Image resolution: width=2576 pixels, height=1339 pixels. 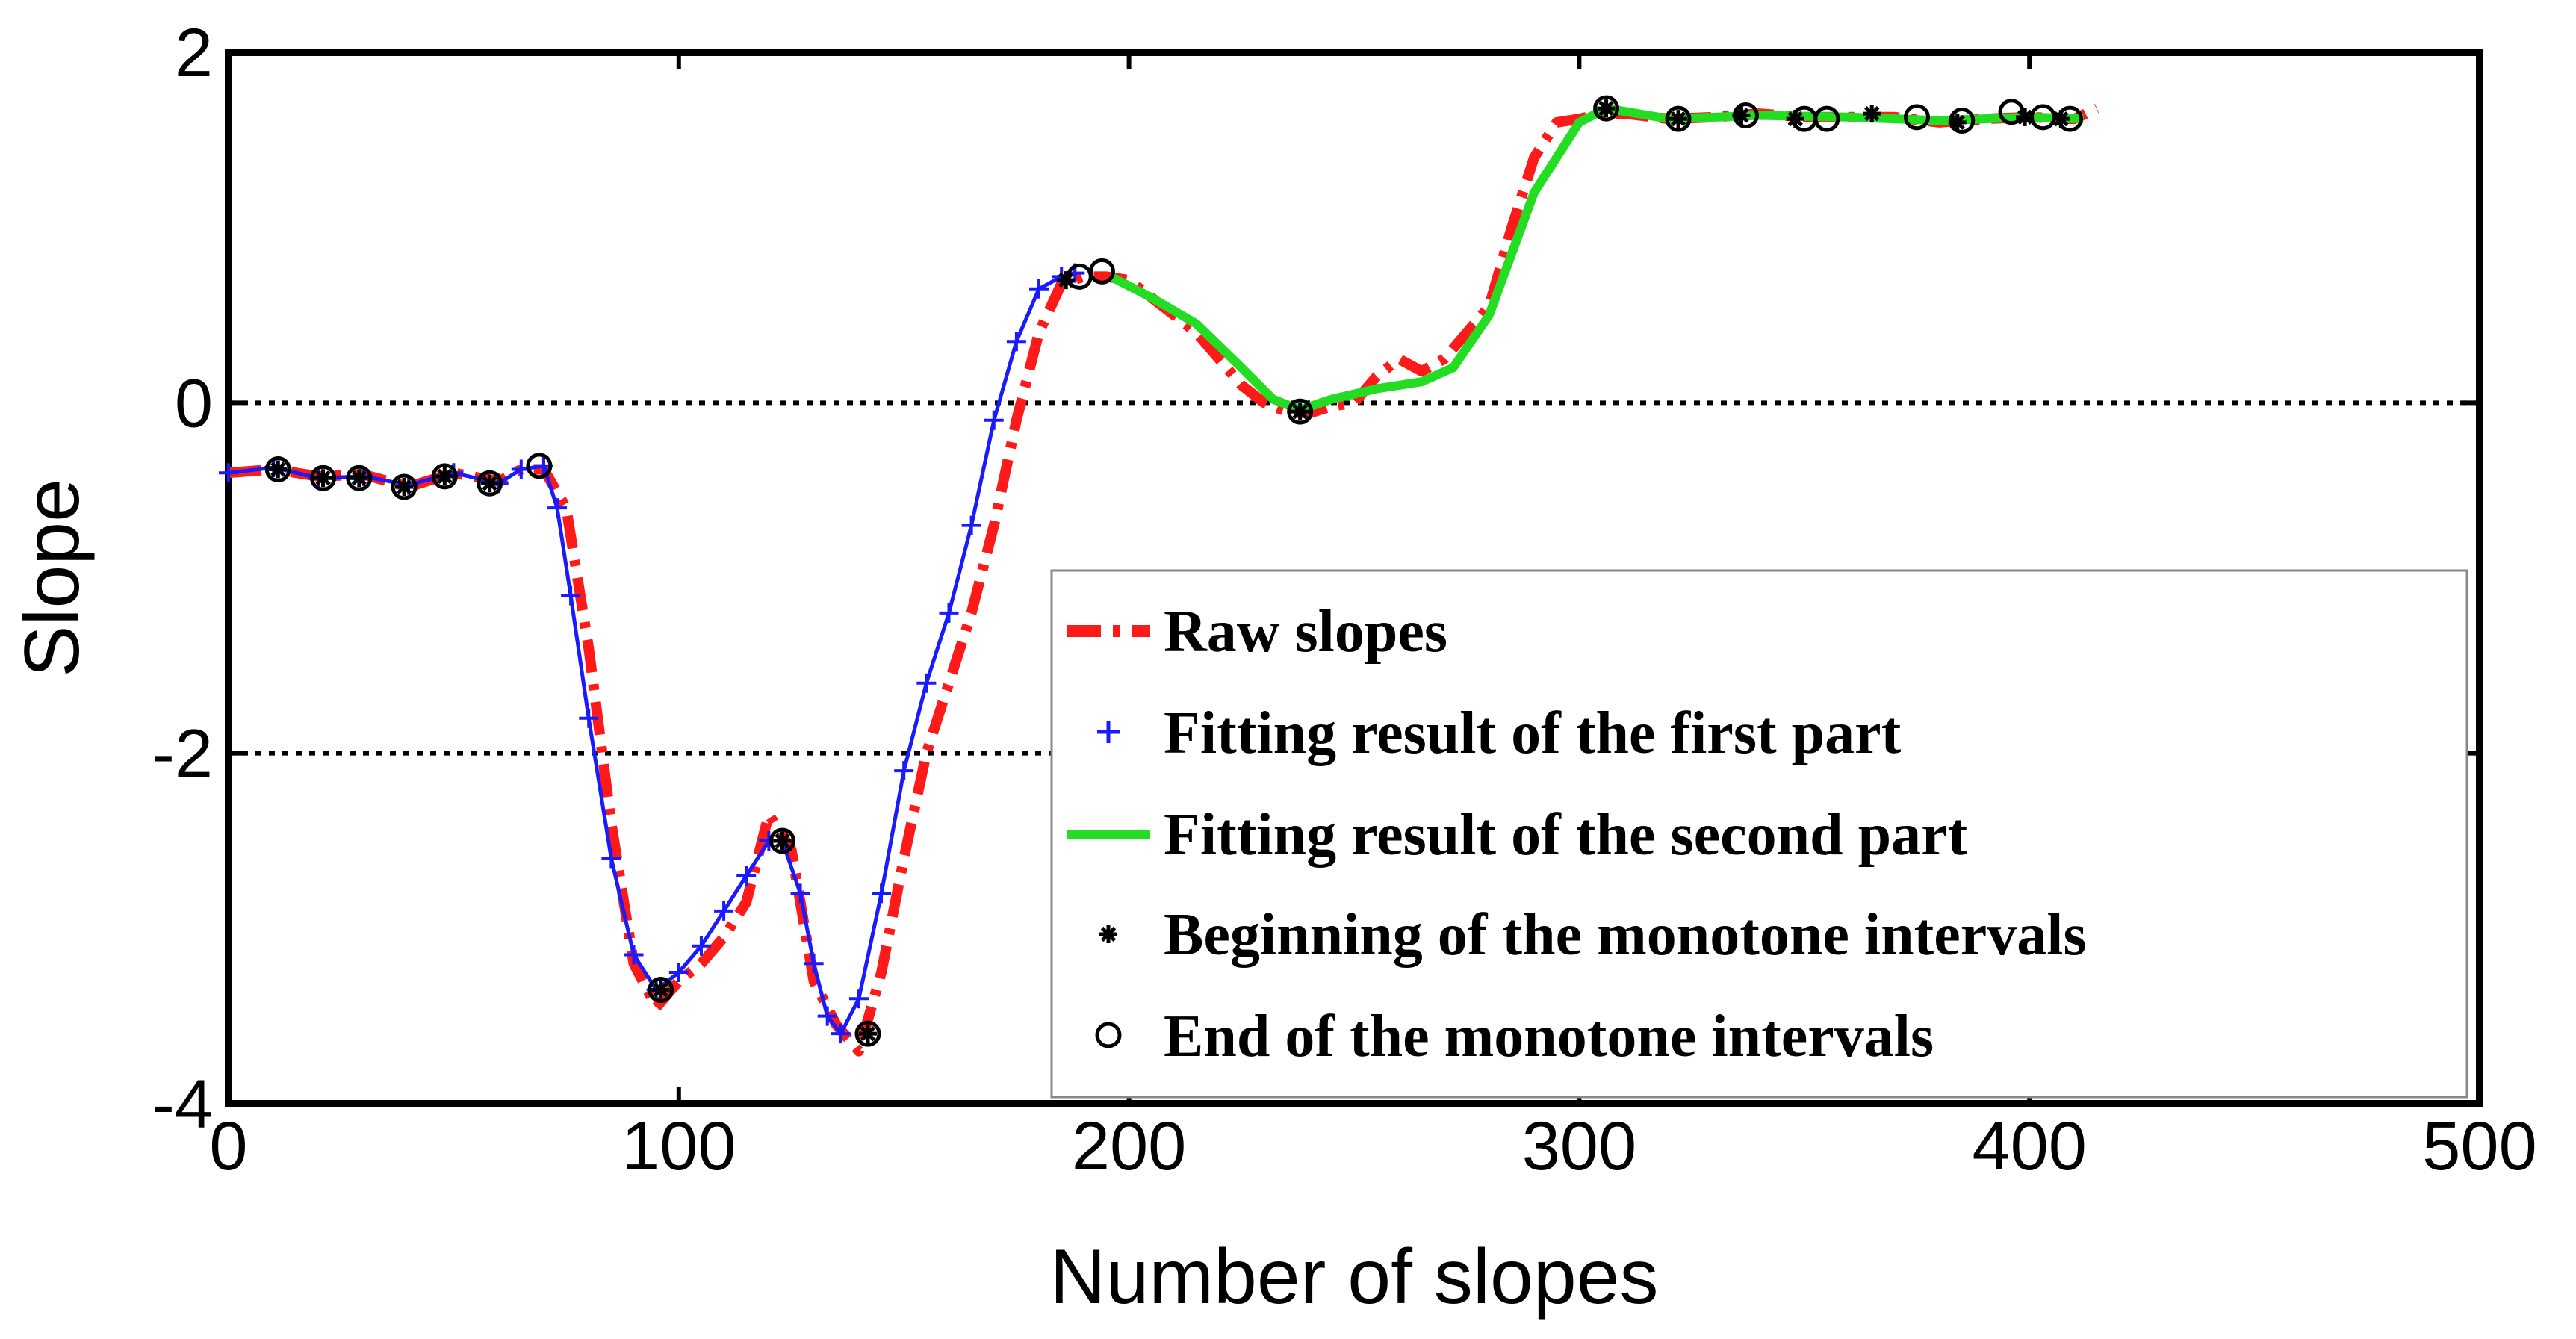 What do you see at coordinates (1353, 1277) in the screenshot?
I see `x-axis-label: Number of slopes` at bounding box center [1353, 1277].